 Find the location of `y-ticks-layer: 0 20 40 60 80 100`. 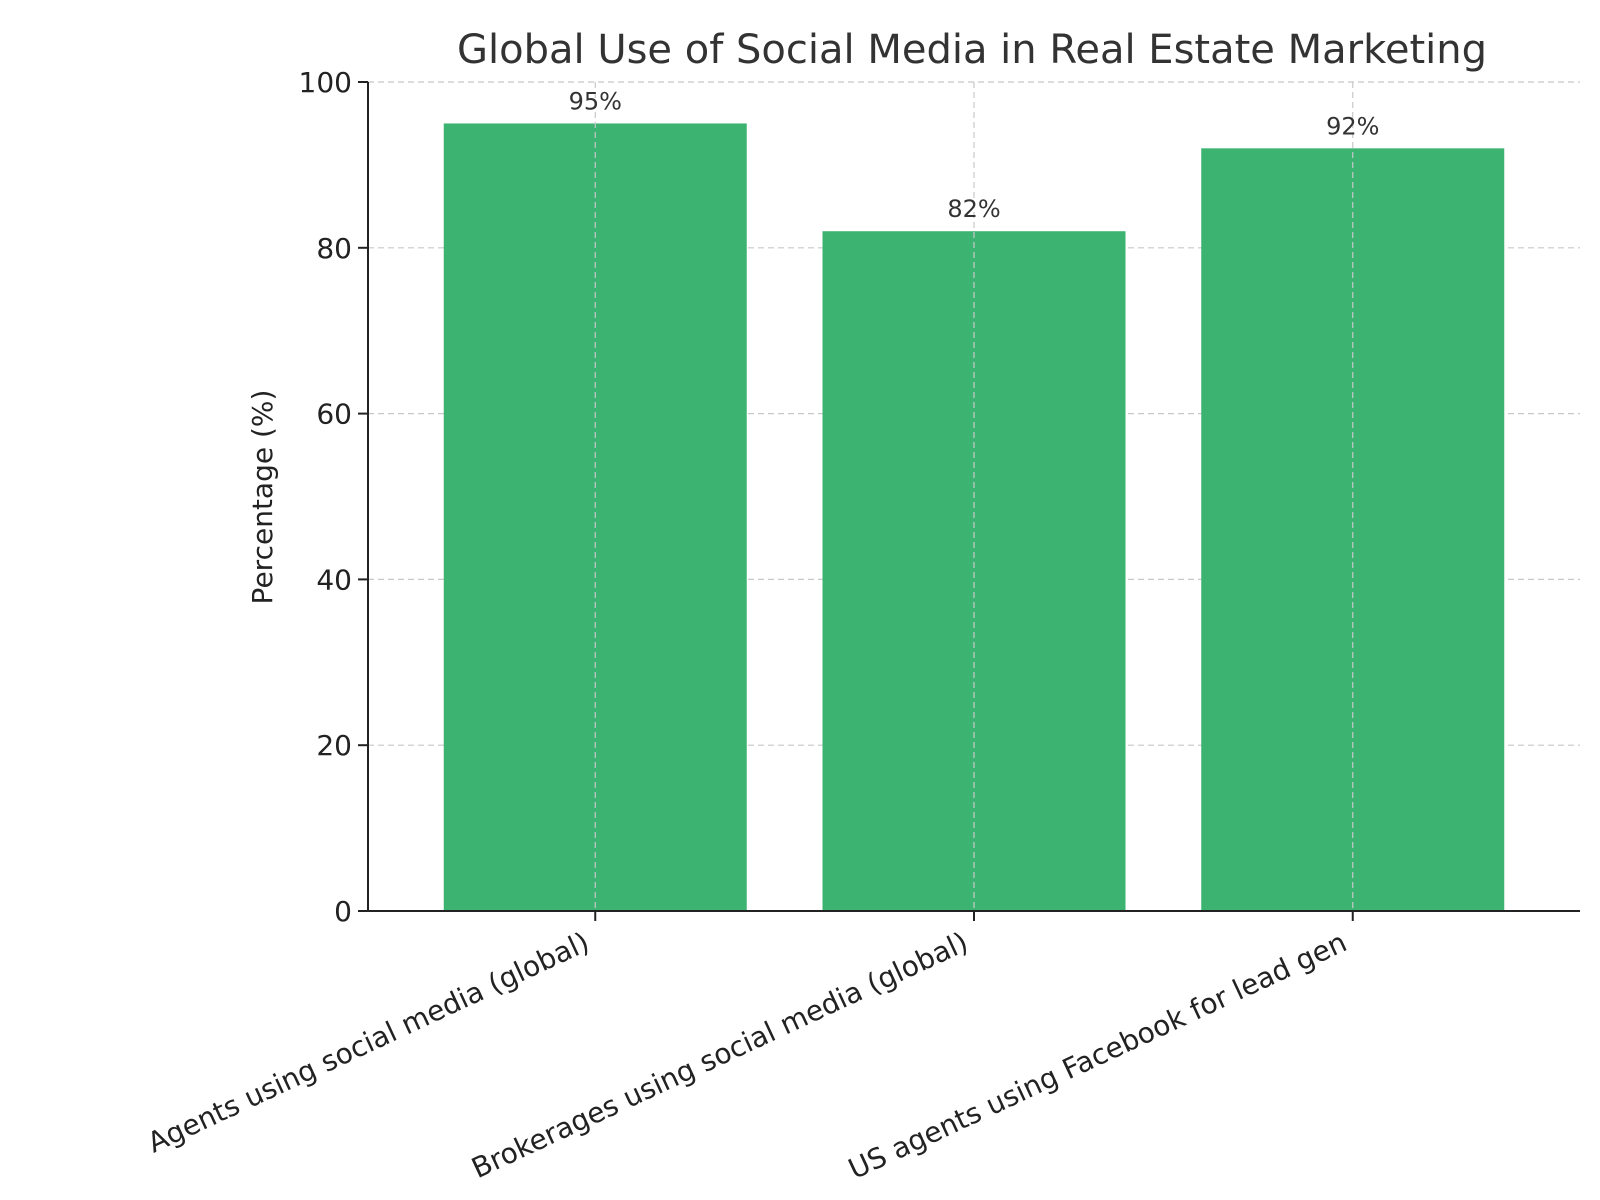

y-ticks-layer: 0 20 40 60 80 100 is located at coordinates (333, 497).